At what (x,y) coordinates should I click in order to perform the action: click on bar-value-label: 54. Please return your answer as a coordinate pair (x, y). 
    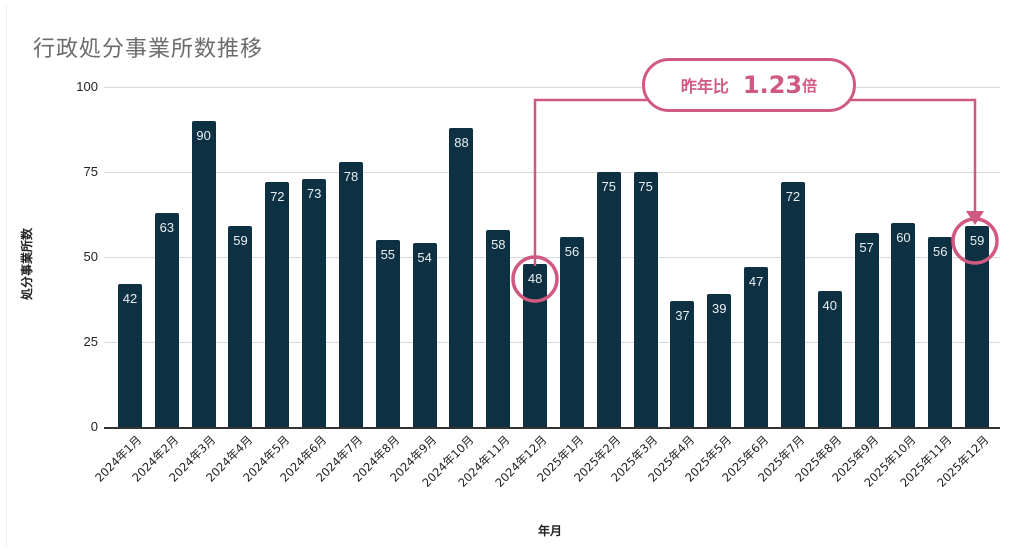
    Looking at the image, I should click on (424, 258).